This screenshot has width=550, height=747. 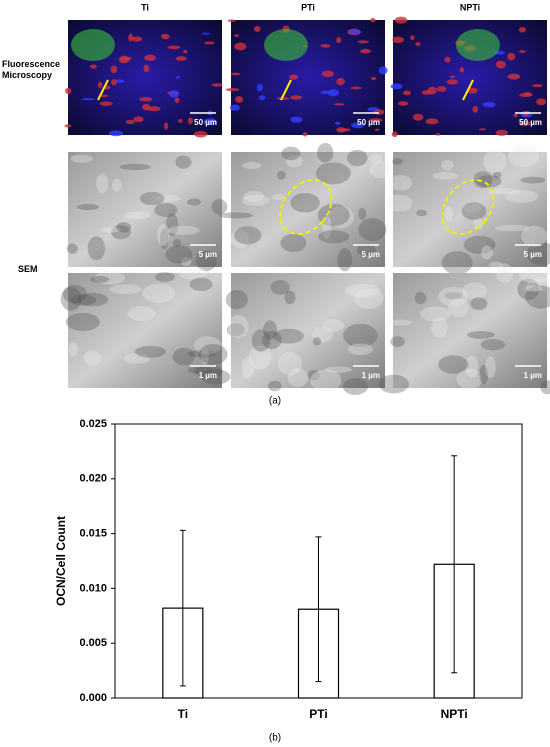 What do you see at coordinates (183, 714) in the screenshot?
I see `x-tick-label: Ti` at bounding box center [183, 714].